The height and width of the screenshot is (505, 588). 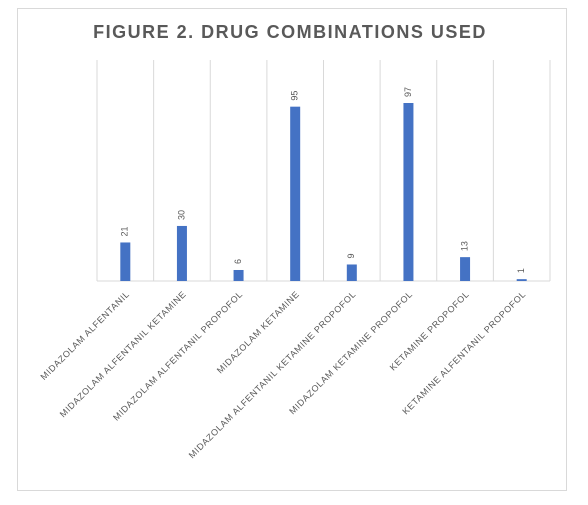 I want to click on data-label: 95, so click(x=295, y=96).